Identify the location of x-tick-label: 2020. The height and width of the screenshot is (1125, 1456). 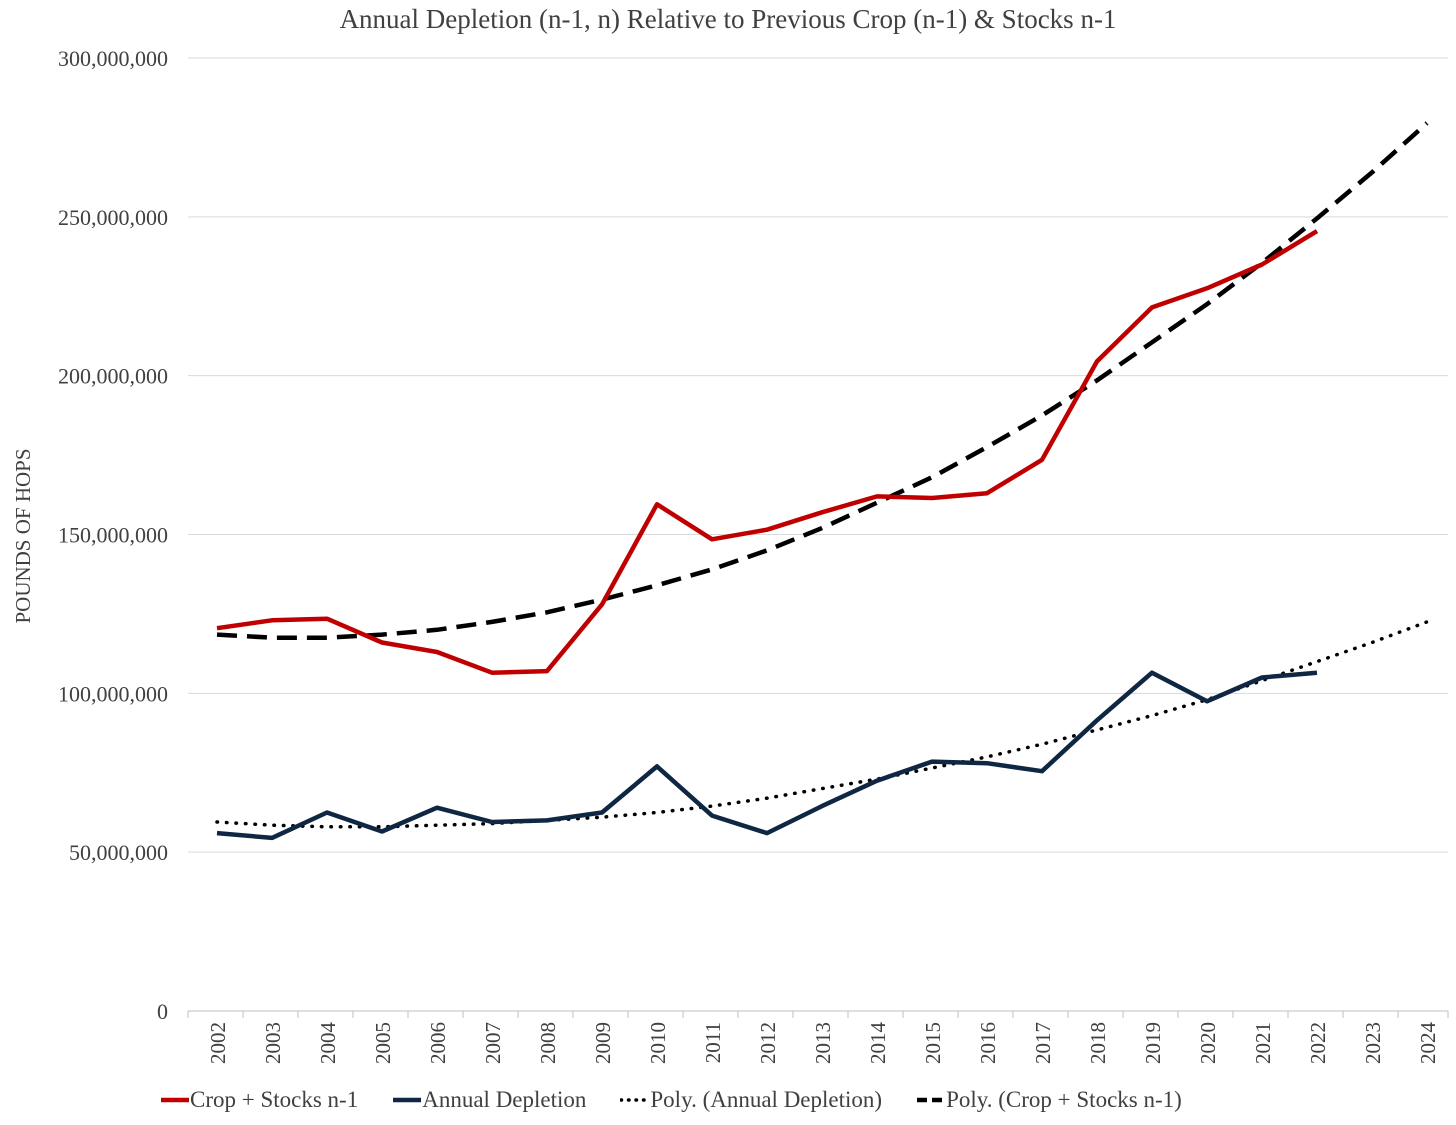
(1208, 1043).